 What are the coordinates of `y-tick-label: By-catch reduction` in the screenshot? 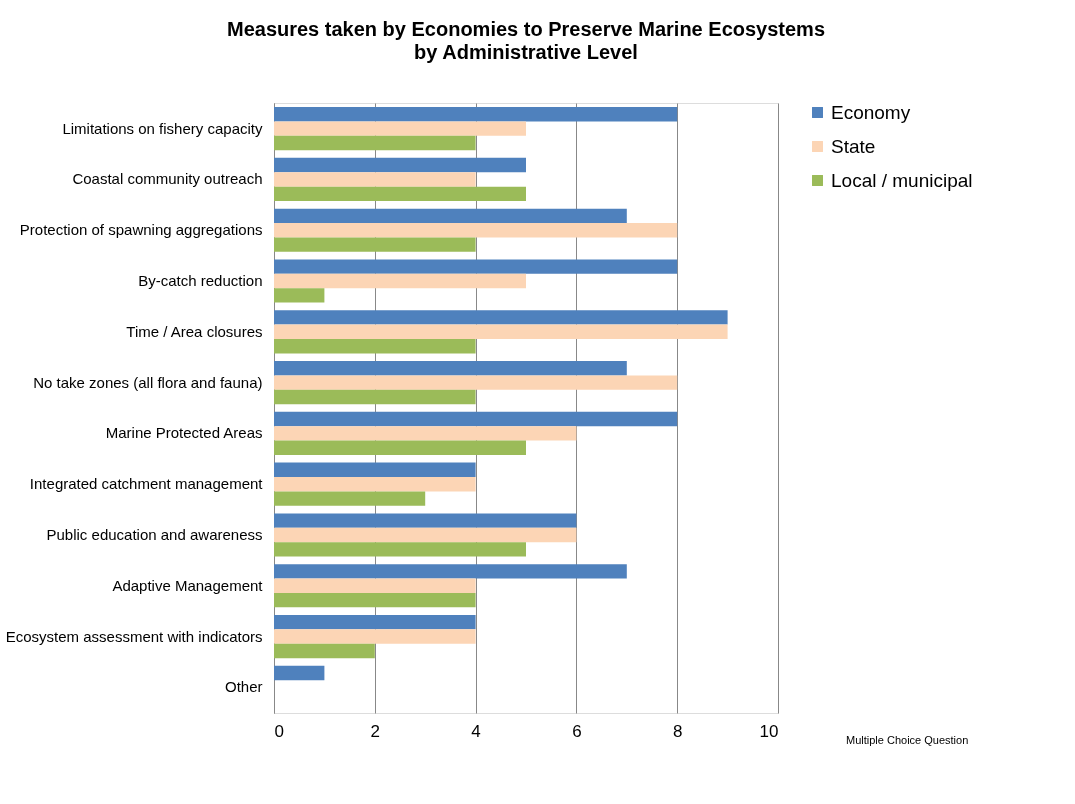 It's located at (200, 281).